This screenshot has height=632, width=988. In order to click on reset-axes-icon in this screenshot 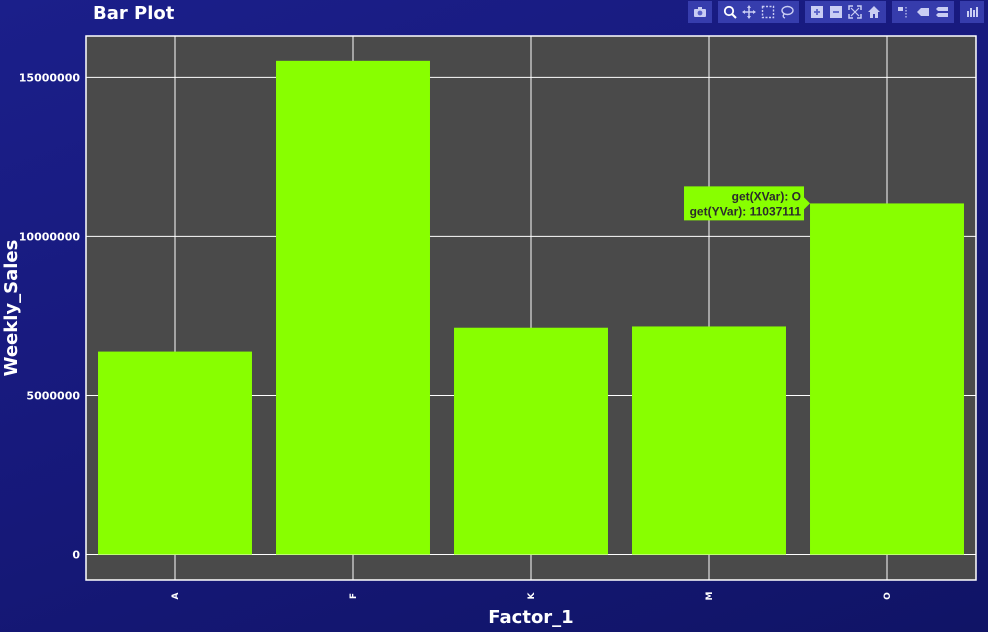, I will do `click(874, 12)`.